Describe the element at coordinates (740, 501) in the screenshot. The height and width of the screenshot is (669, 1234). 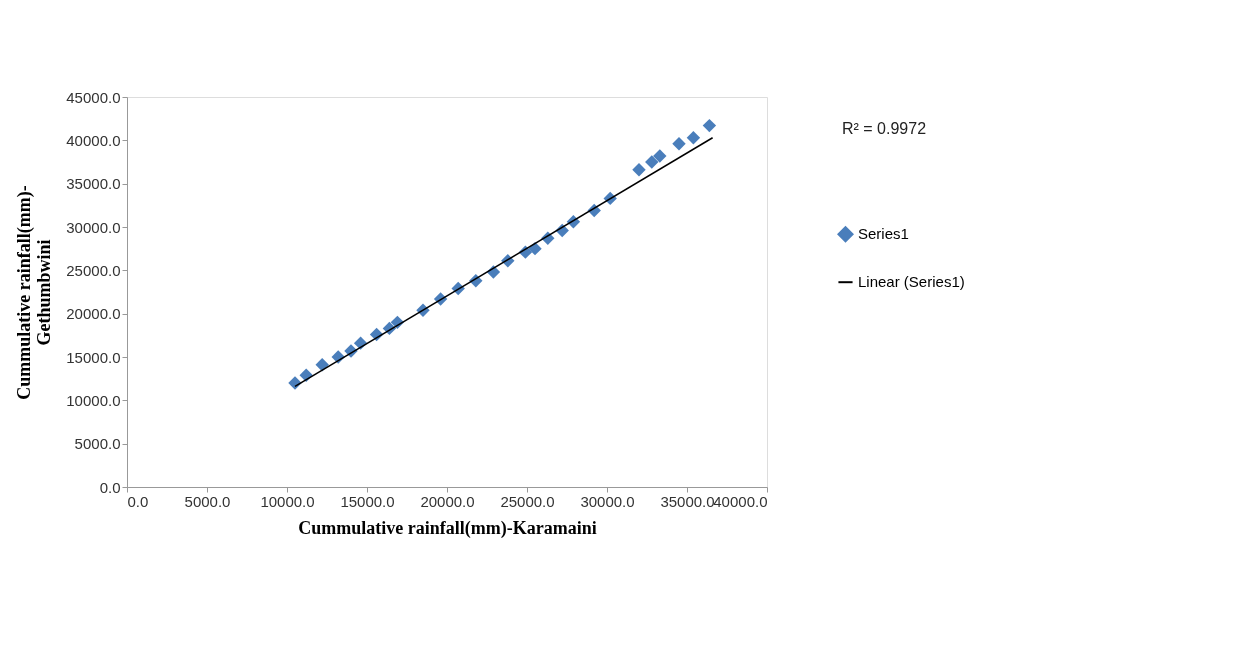
I see `x-tick-label: 40000.0` at that location.